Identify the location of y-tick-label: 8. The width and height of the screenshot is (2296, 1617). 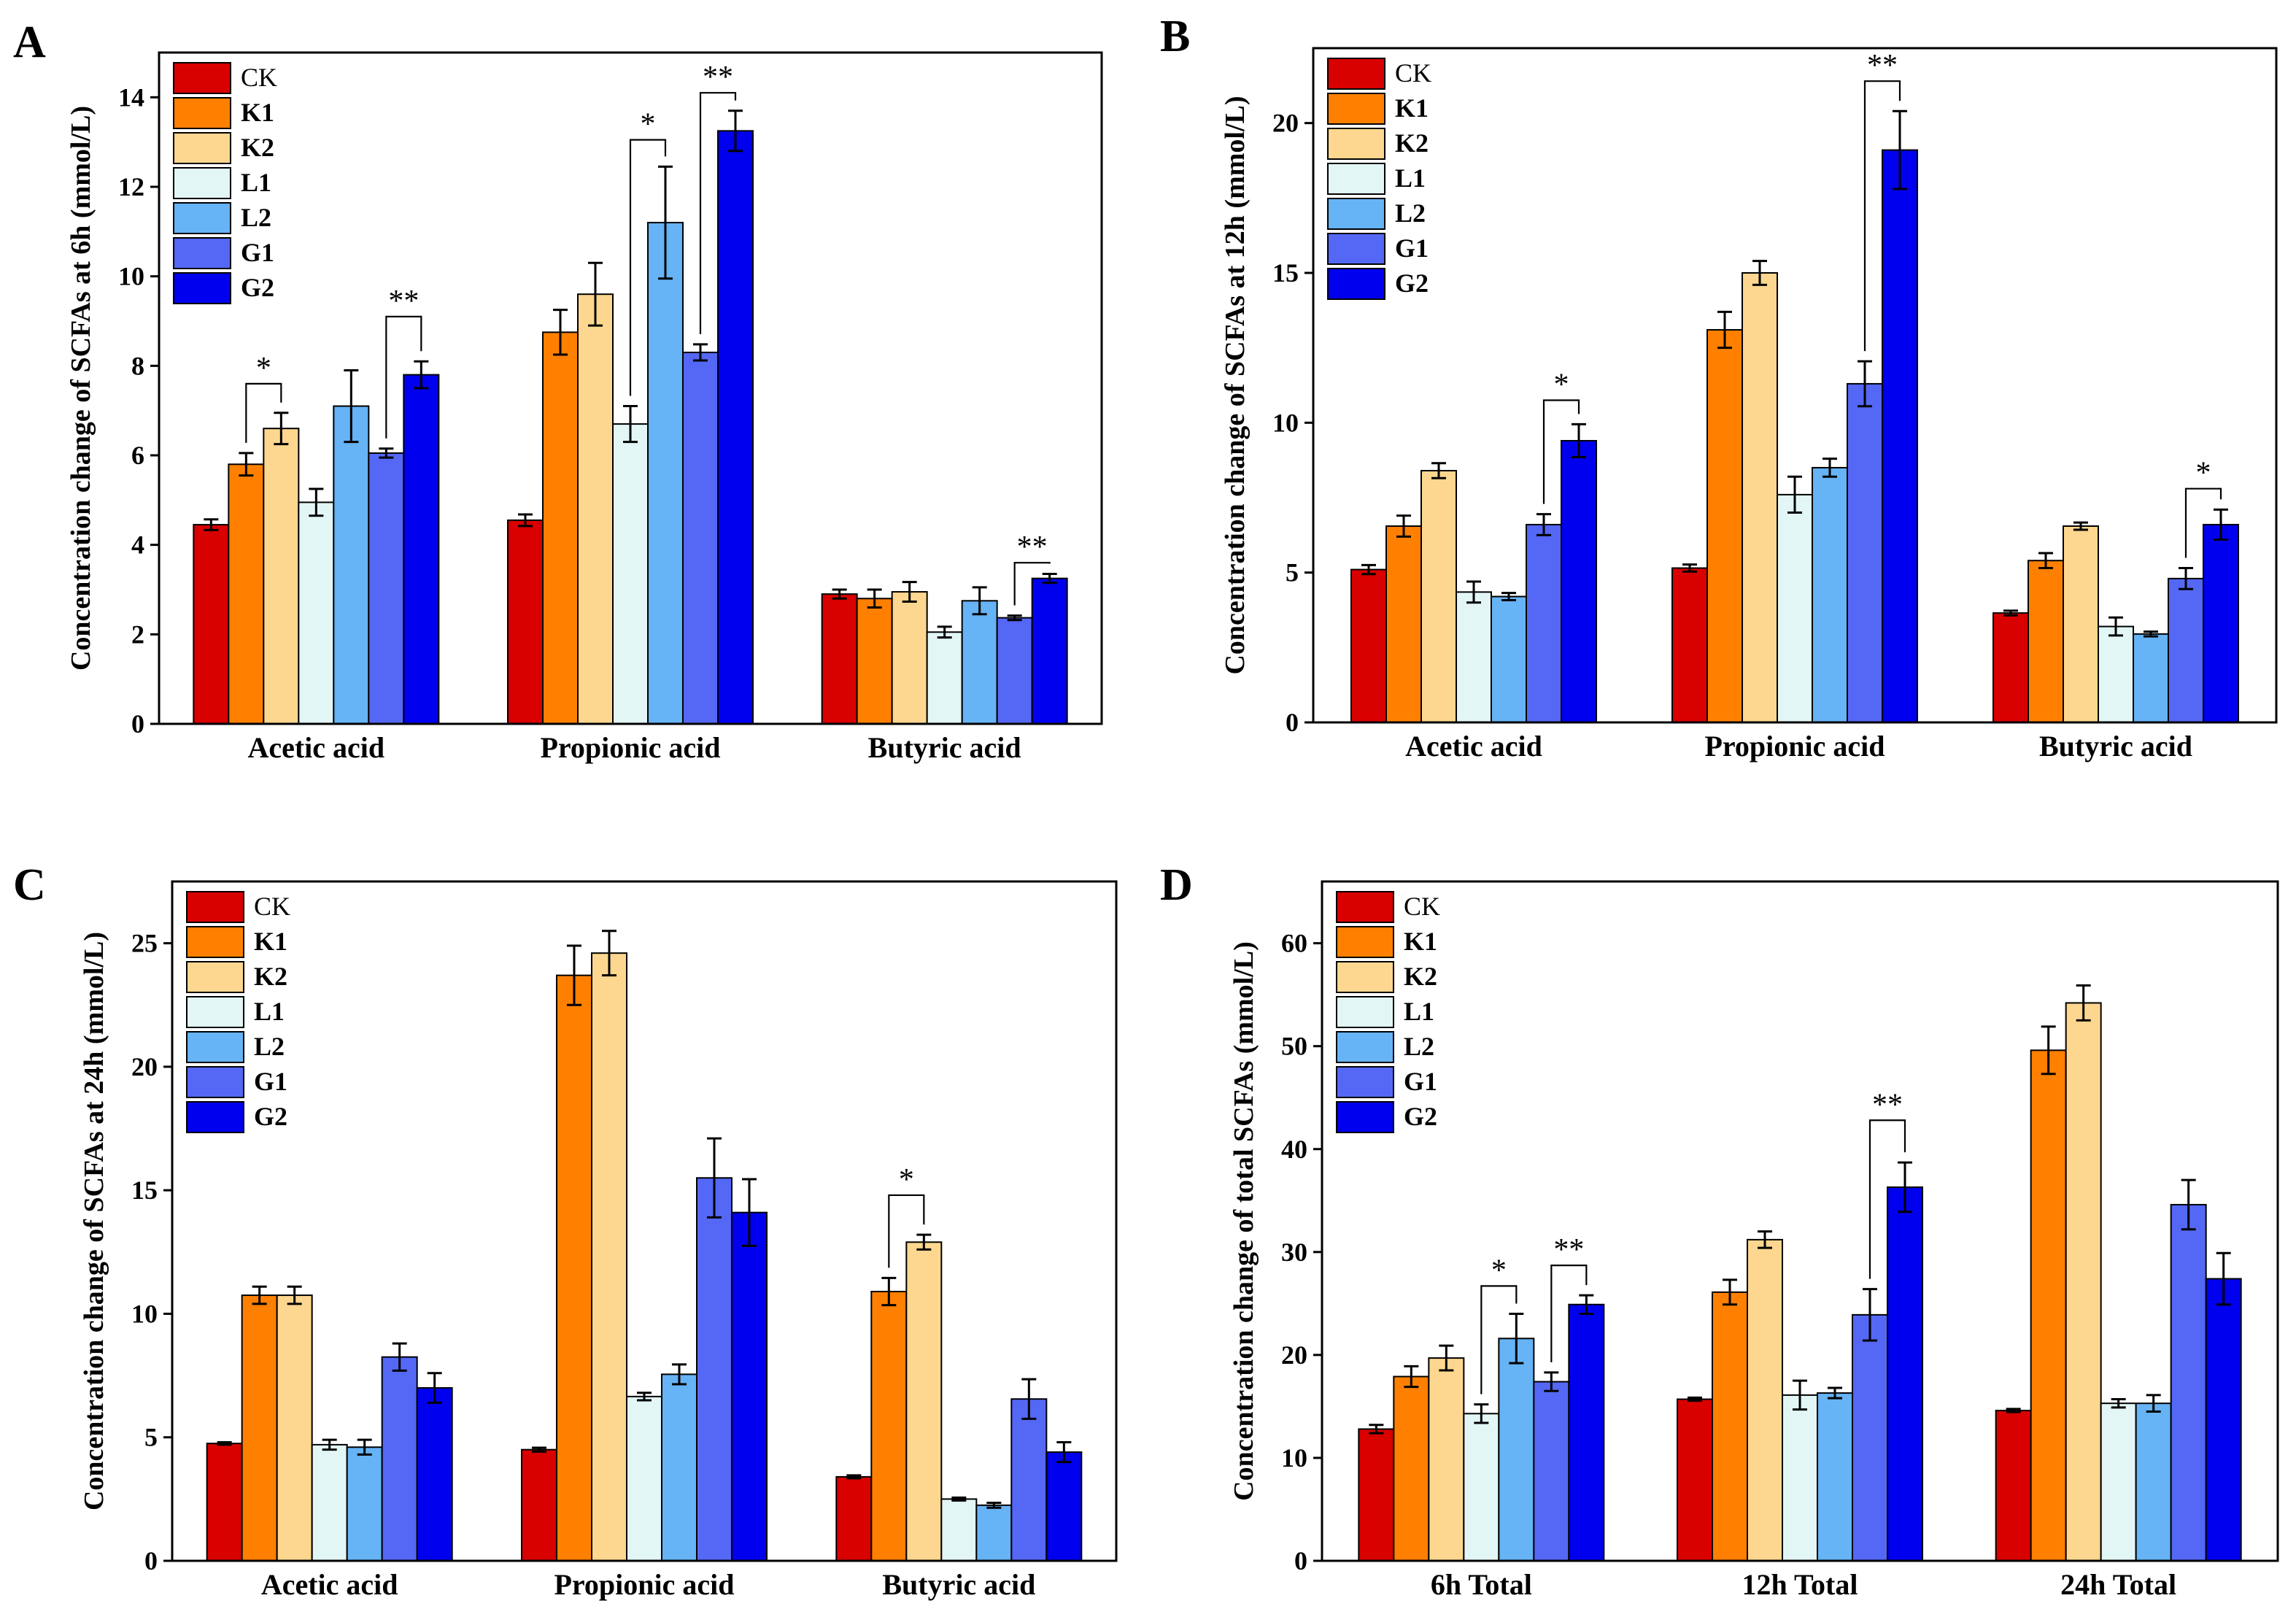
(138, 365).